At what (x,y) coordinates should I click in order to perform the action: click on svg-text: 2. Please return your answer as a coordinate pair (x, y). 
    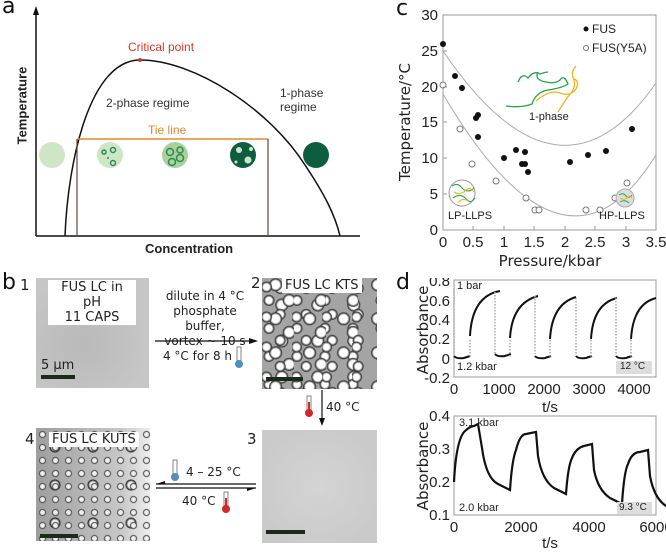
    Looking at the image, I should click on (565, 242).